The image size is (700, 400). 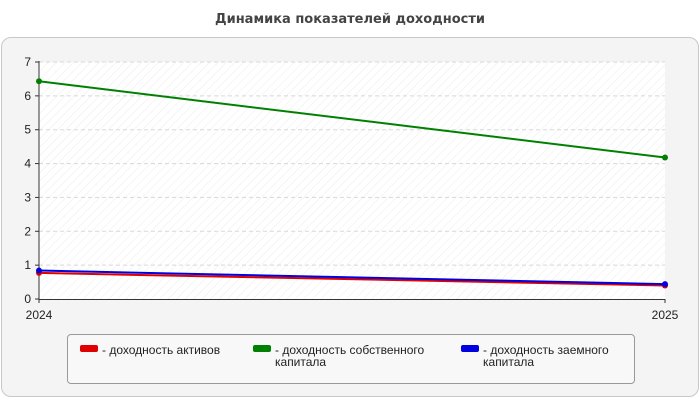 I want to click on y-tick-label: 0, so click(x=27, y=299).